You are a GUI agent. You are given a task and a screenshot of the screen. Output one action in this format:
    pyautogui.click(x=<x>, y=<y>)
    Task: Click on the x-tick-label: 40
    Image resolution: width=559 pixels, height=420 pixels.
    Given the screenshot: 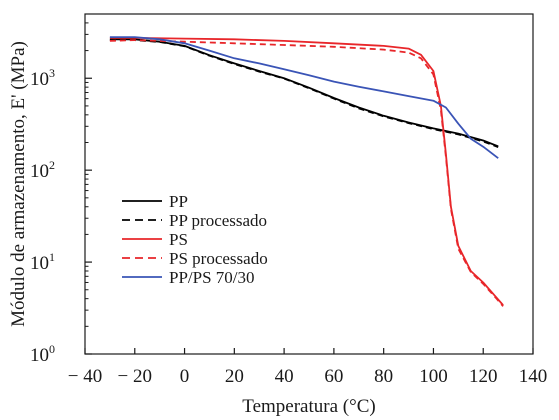 What is the action you would take?
    pyautogui.click(x=284, y=376)
    